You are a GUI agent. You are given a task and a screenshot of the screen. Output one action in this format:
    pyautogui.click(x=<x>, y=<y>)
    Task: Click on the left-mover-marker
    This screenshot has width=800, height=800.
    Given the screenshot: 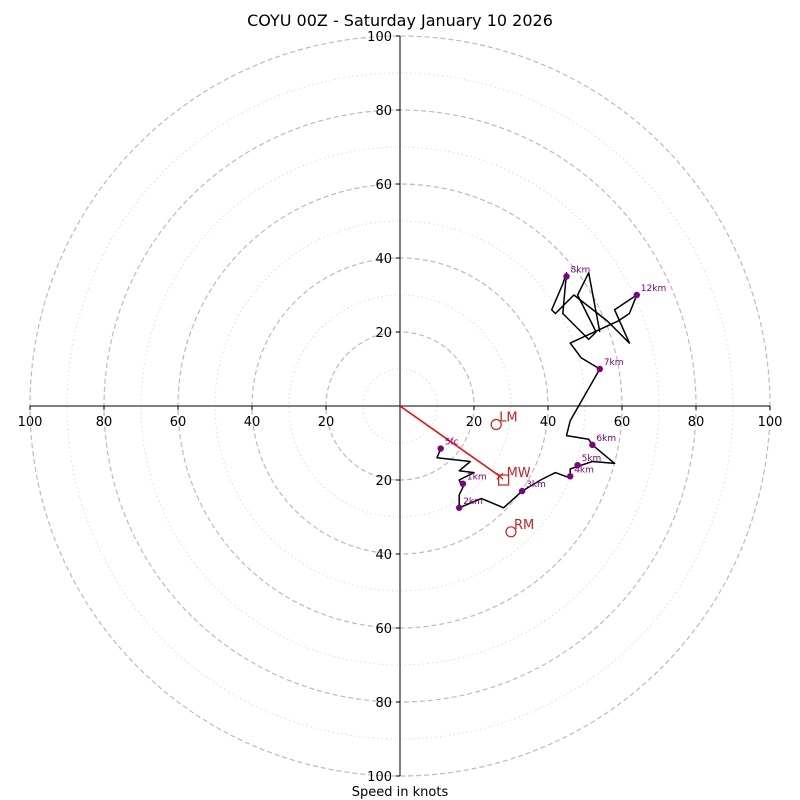 What is the action you would take?
    pyautogui.click(x=496, y=424)
    